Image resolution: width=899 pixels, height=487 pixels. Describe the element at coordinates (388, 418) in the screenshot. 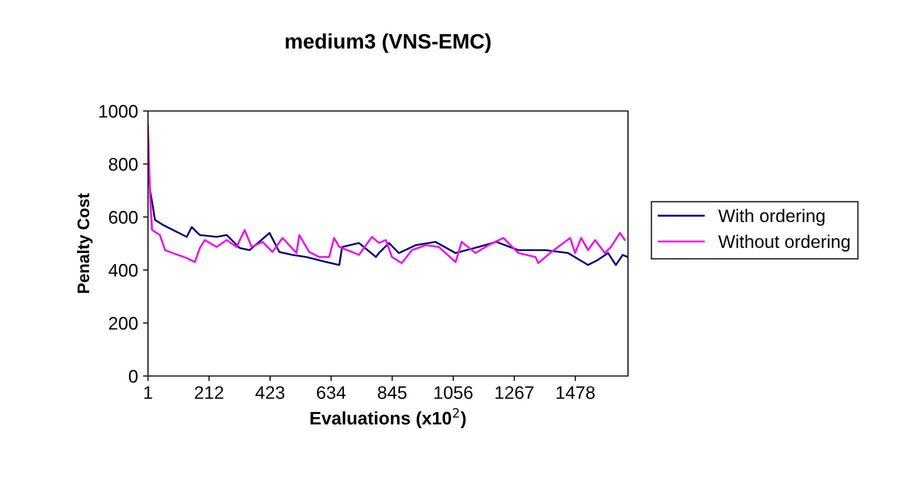

I see `x-axis-title: Evaluations (x10$^{2}$)` at that location.